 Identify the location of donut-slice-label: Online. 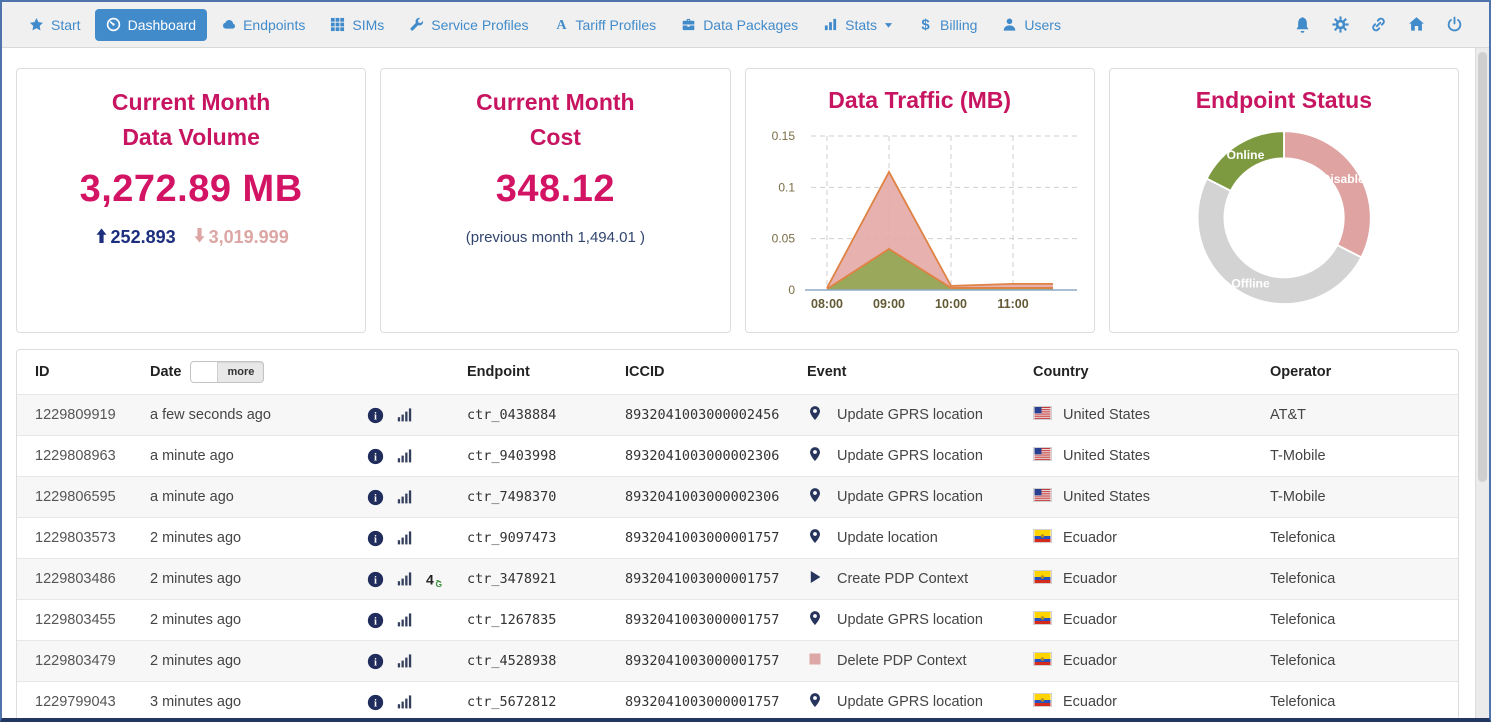
(1245, 154).